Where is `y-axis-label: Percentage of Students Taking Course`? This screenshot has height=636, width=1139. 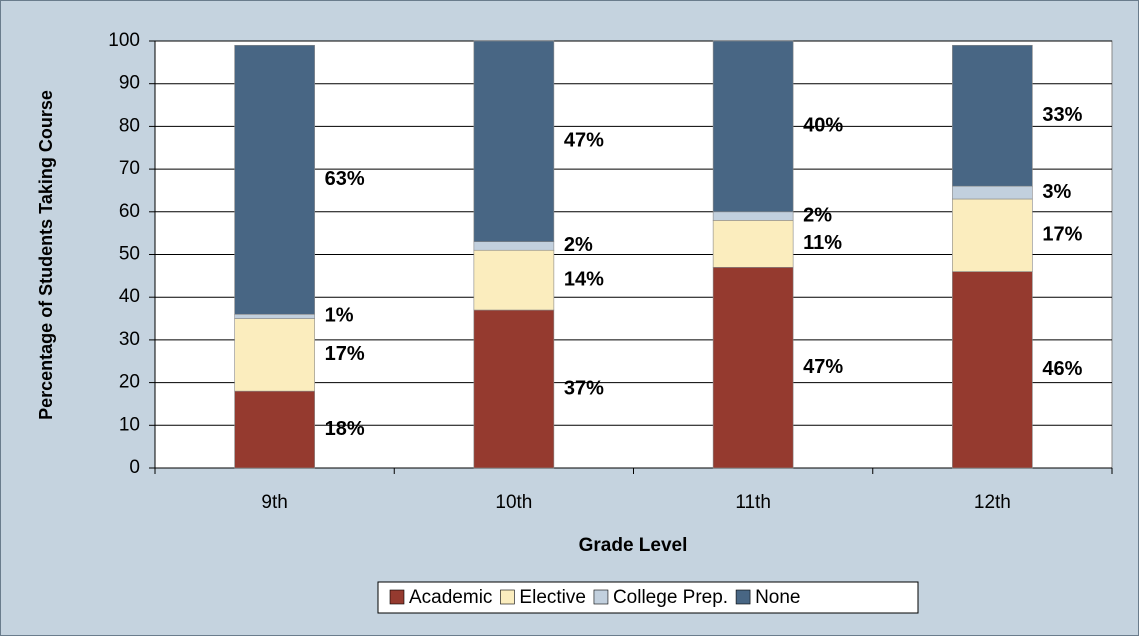 y-axis-label: Percentage of Students Taking Course is located at coordinates (46, 255).